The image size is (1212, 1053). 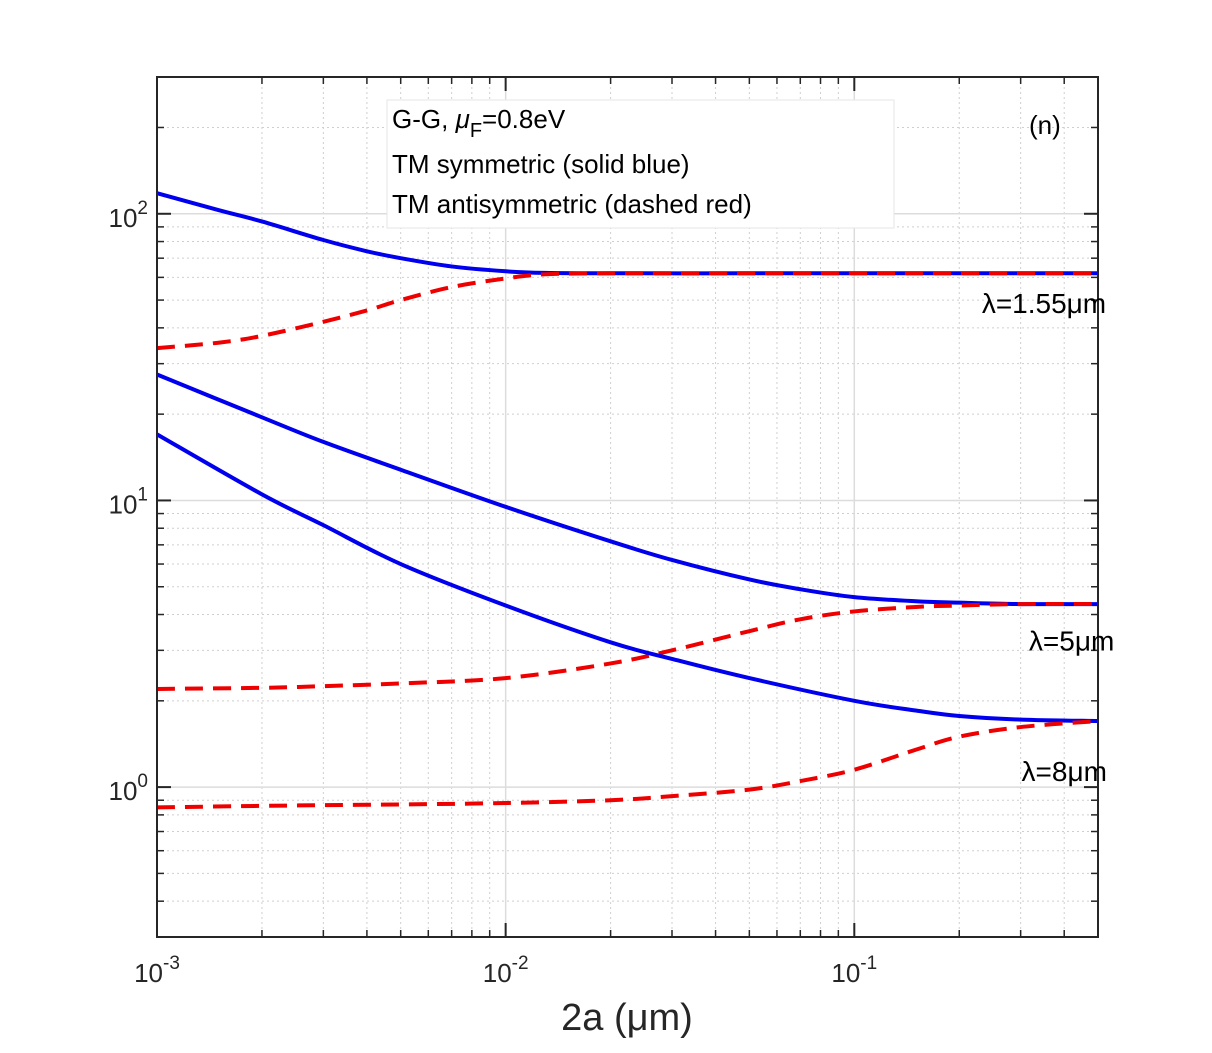 I want to click on x-tick-label: 10⁻³, so click(x=157, y=970).